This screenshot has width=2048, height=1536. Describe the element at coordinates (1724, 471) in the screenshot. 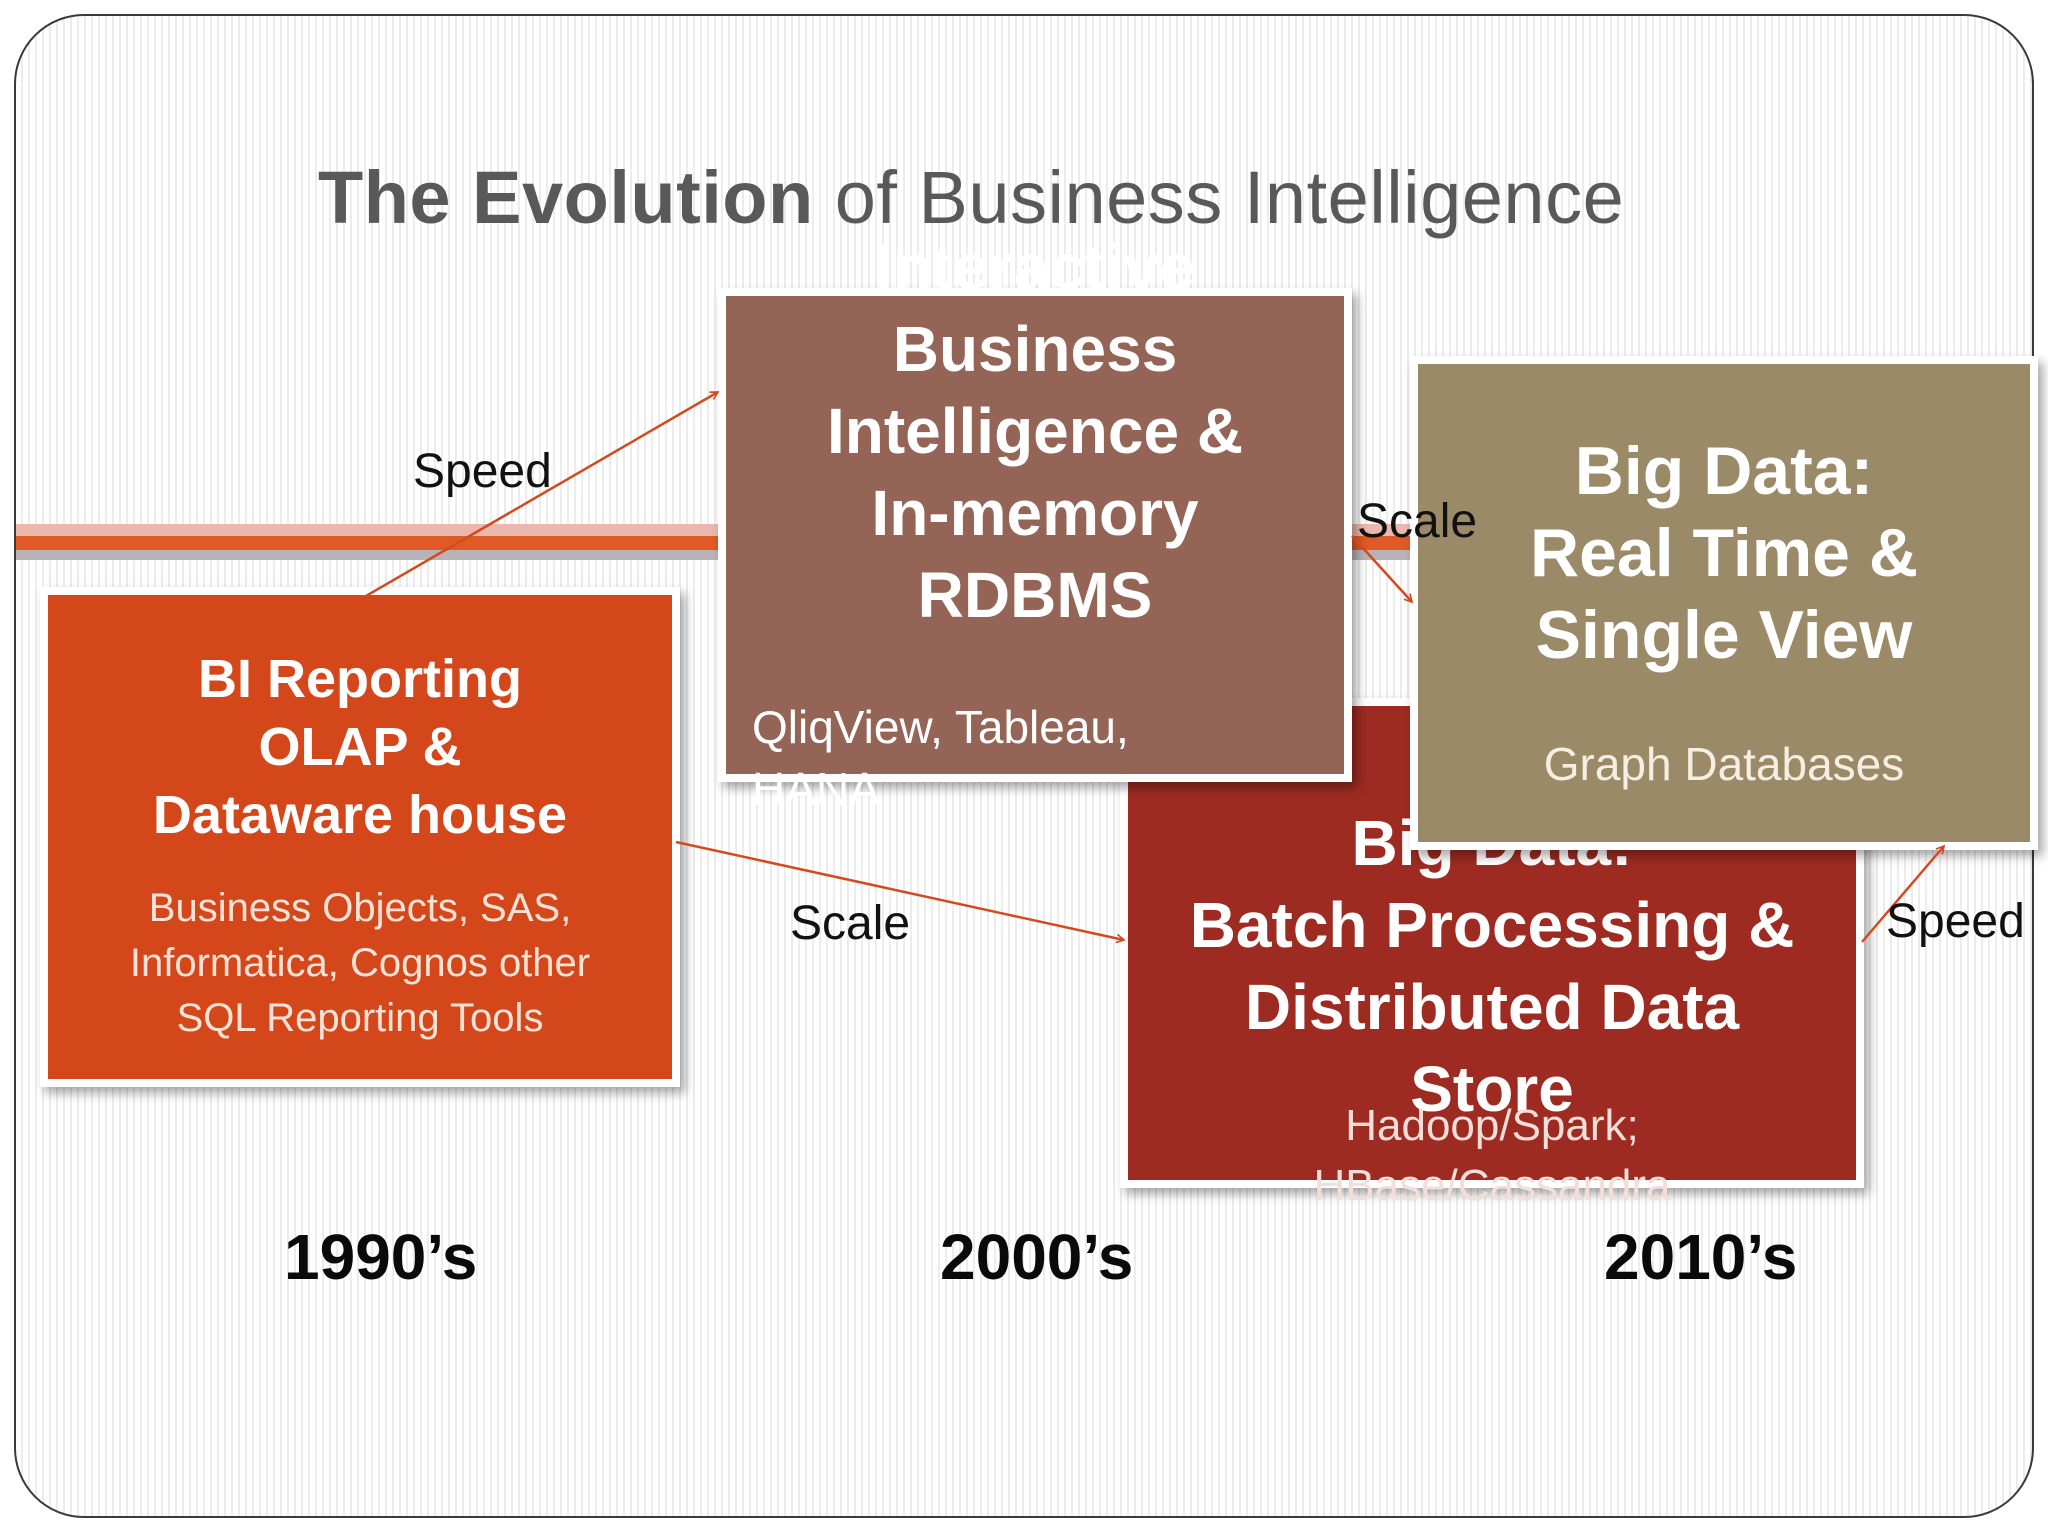

I see `heading-line: Big Data:` at that location.